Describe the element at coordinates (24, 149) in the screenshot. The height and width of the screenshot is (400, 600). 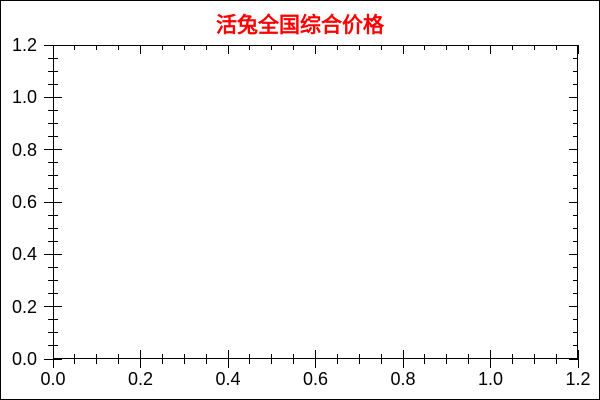
I see `y-tick-label: 0.8` at that location.